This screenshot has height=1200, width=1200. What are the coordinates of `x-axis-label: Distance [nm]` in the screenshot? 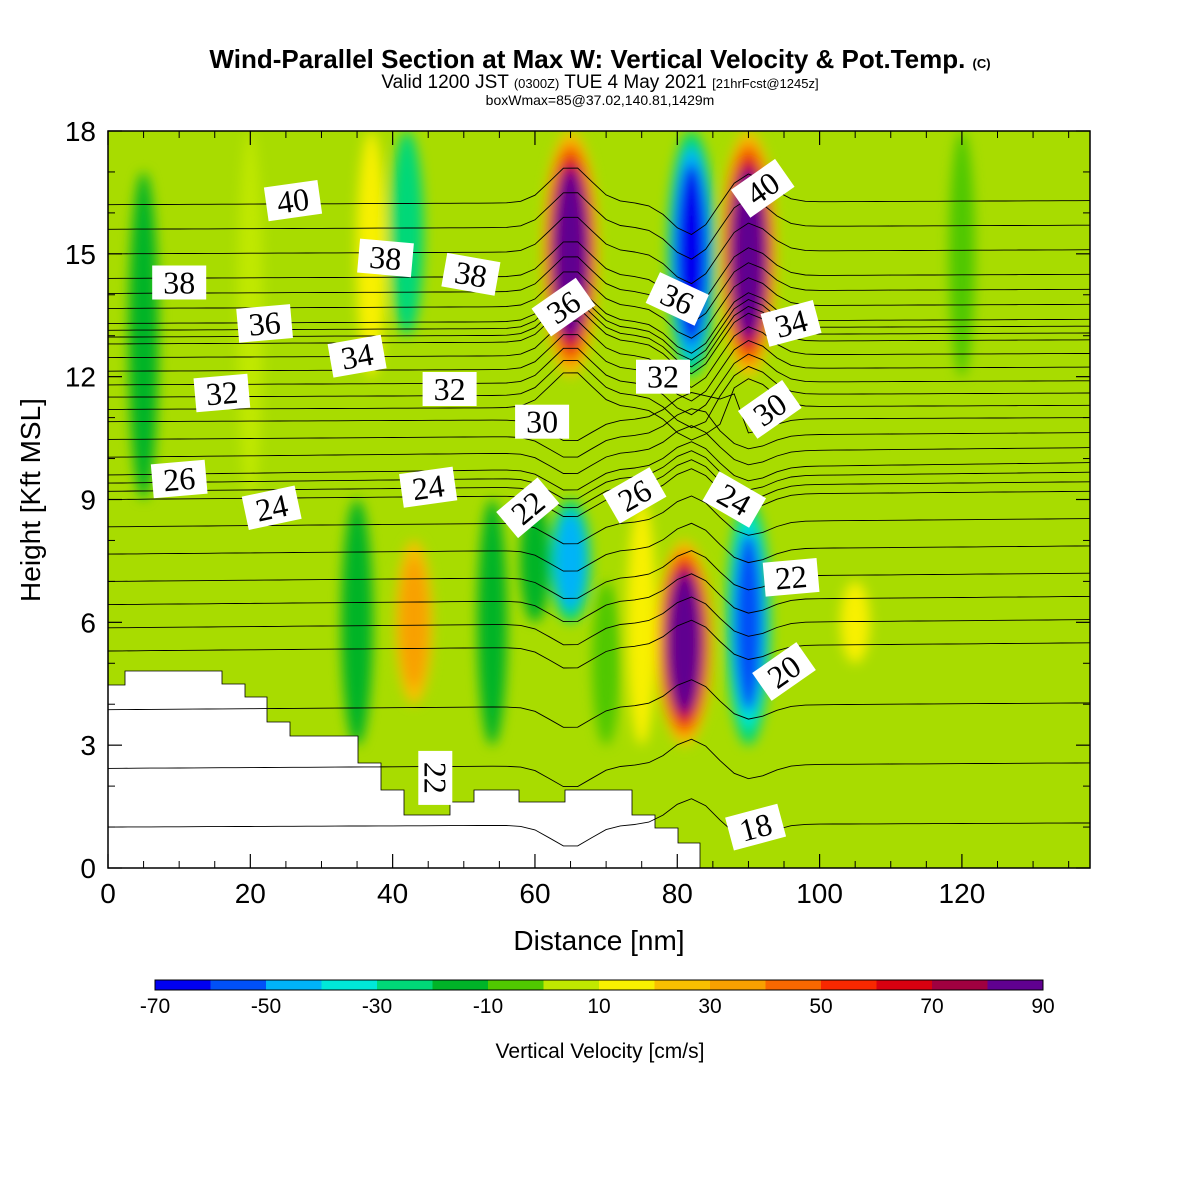 It's located at (598, 940).